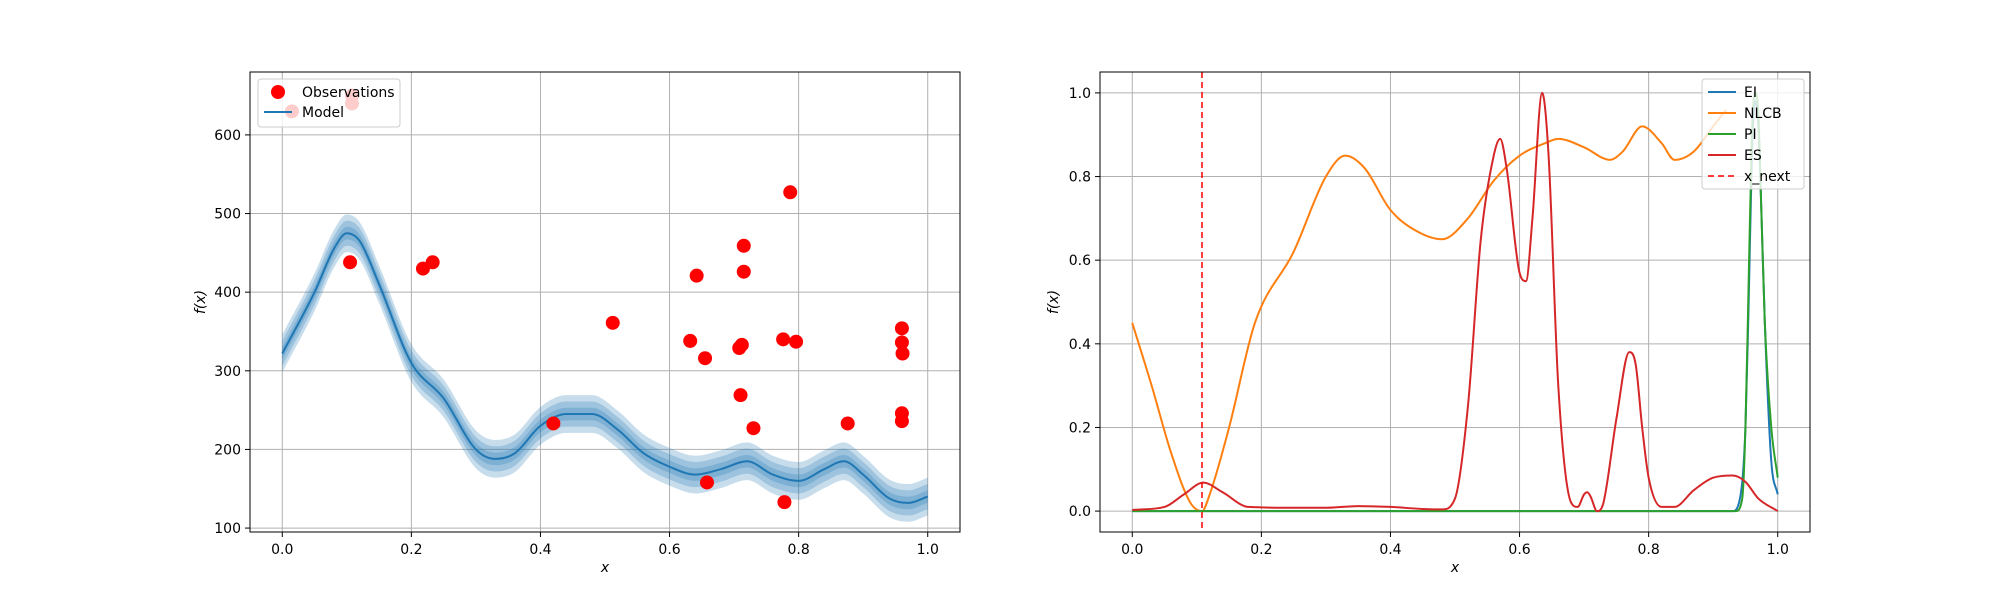 This screenshot has width=2000, height=600. What do you see at coordinates (1084, 303) in the screenshot?
I see `right-y-ticks: 0.0 0.2 0.4 0.6 0.8 1.0` at bounding box center [1084, 303].